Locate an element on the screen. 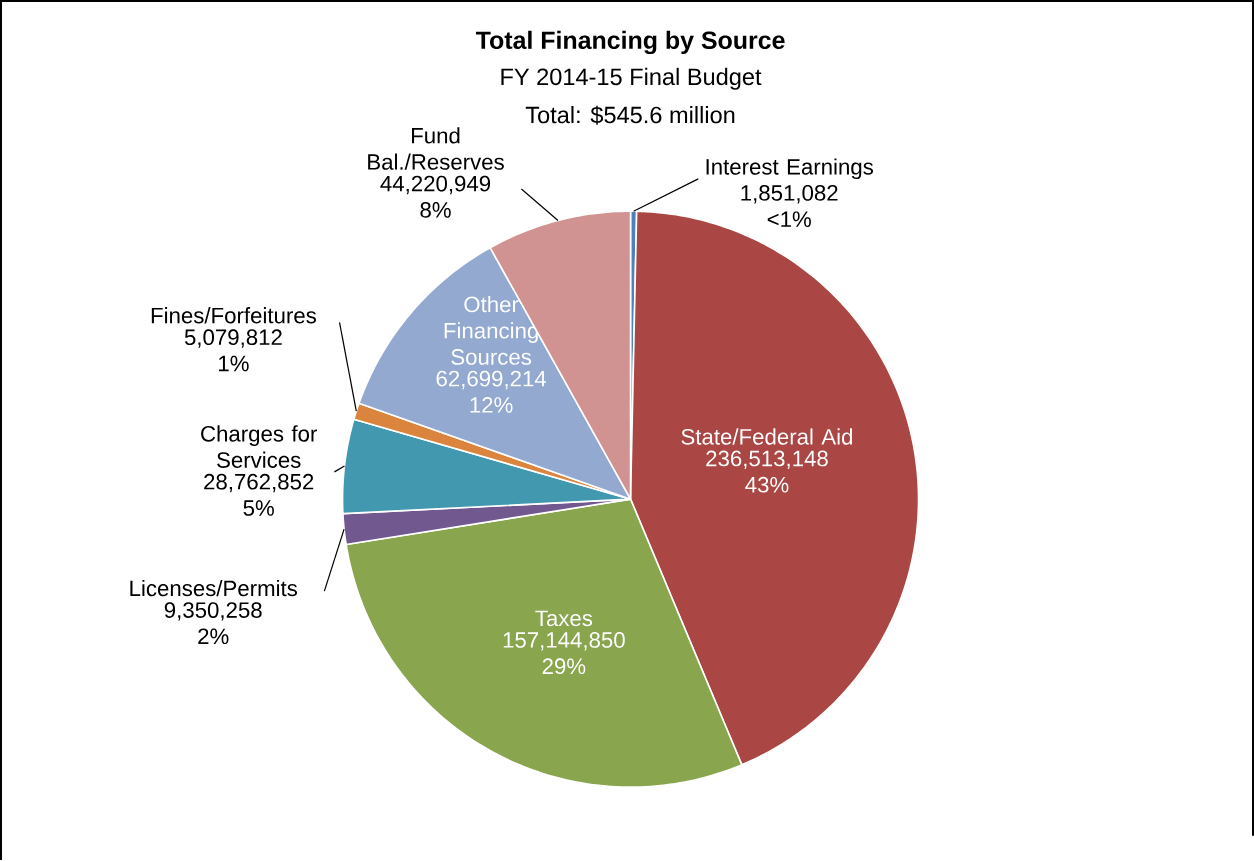  slice-label: Interest Earnings is located at coordinates (790, 169).